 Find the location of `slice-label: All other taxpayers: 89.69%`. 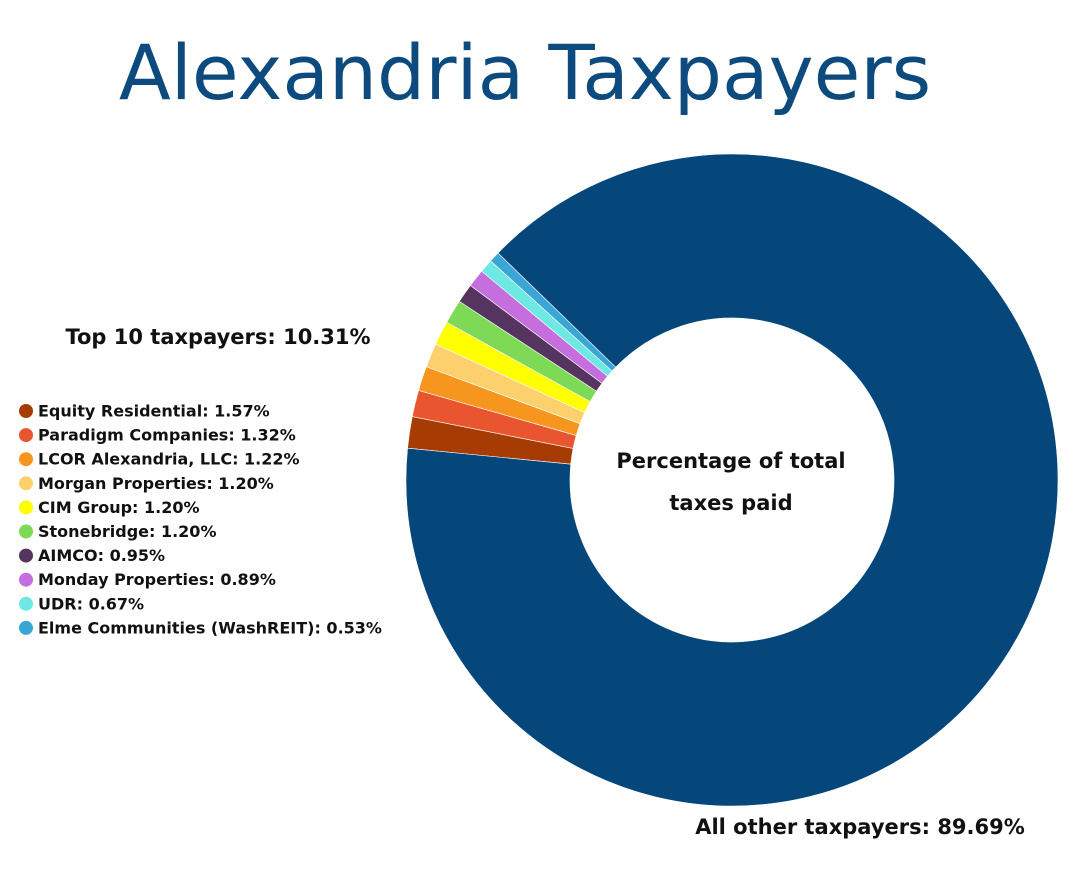

slice-label: All other taxpayers: 89.69% is located at coordinates (860, 827).